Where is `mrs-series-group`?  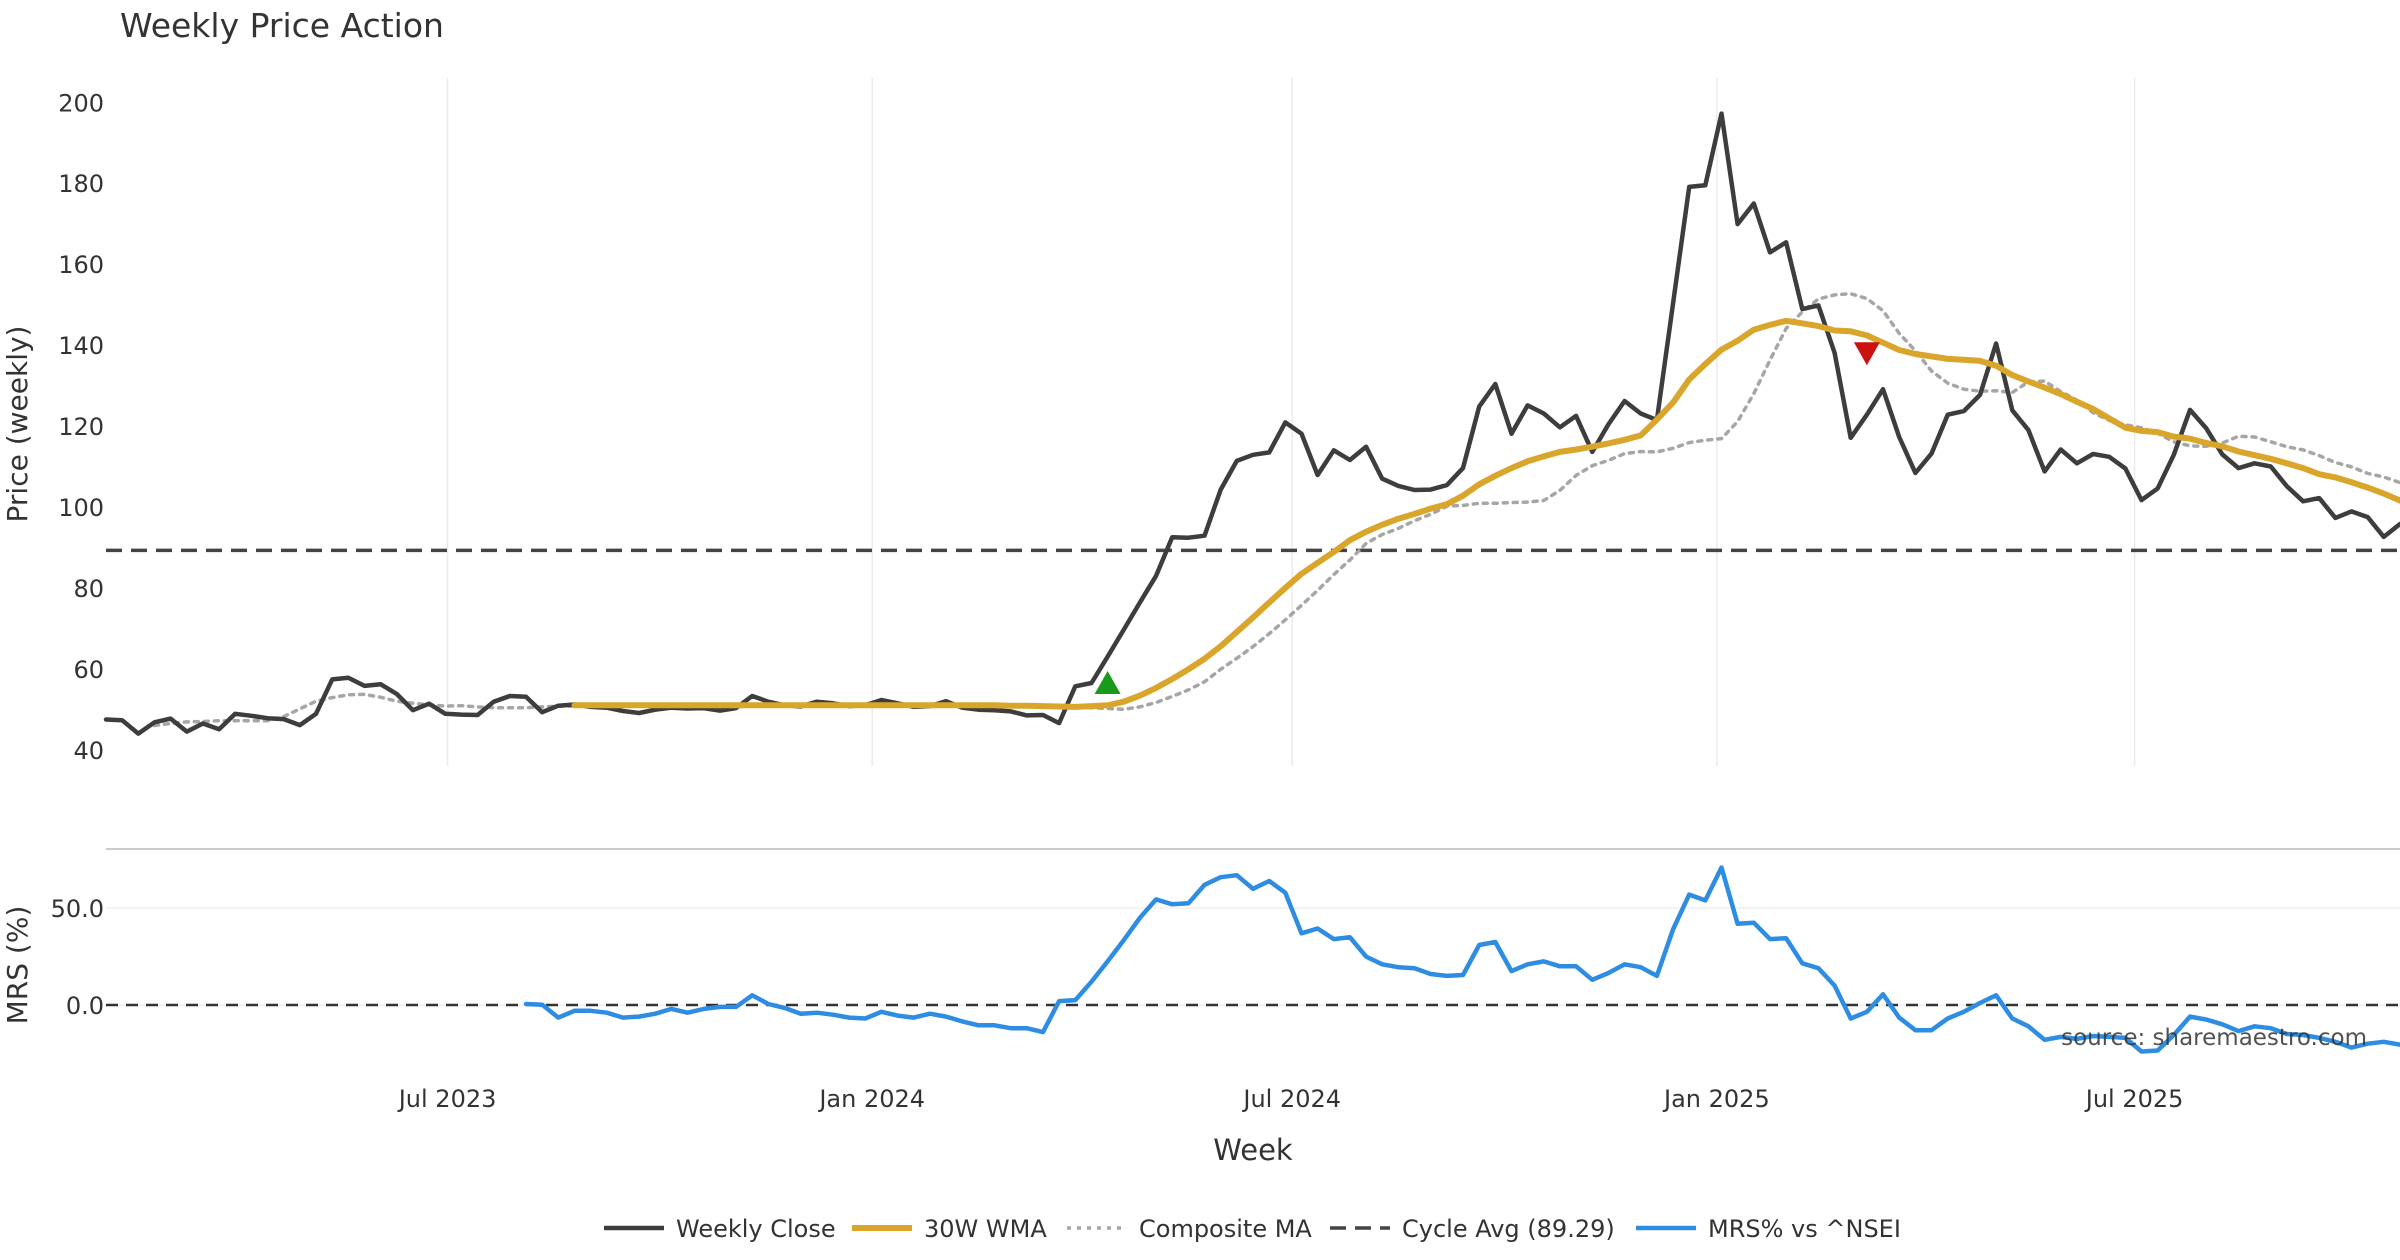 mrs-series-group is located at coordinates (1461, 959).